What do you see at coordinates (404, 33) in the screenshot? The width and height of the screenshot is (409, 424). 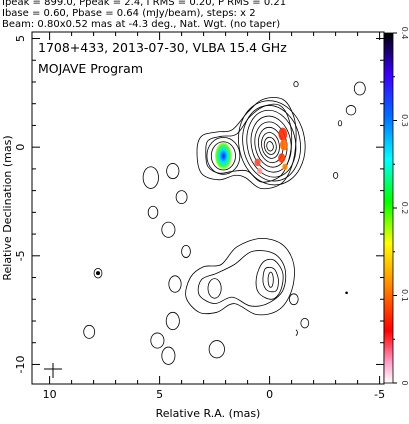 I see `colorbar-tick-label: 0.4` at bounding box center [404, 33].